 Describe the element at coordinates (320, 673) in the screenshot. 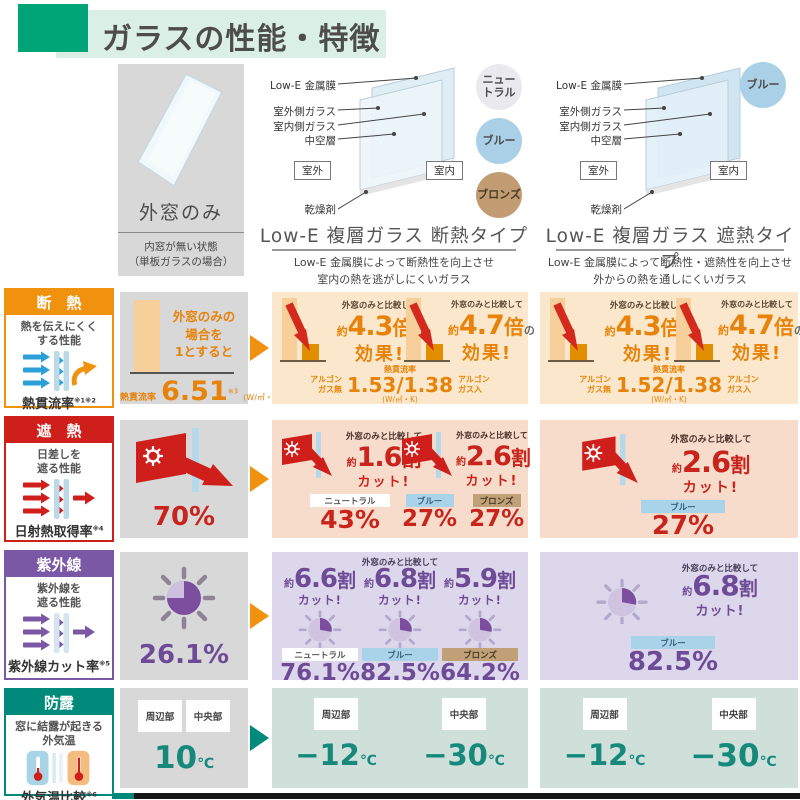

I see `percent-value: 76.1%` at that location.